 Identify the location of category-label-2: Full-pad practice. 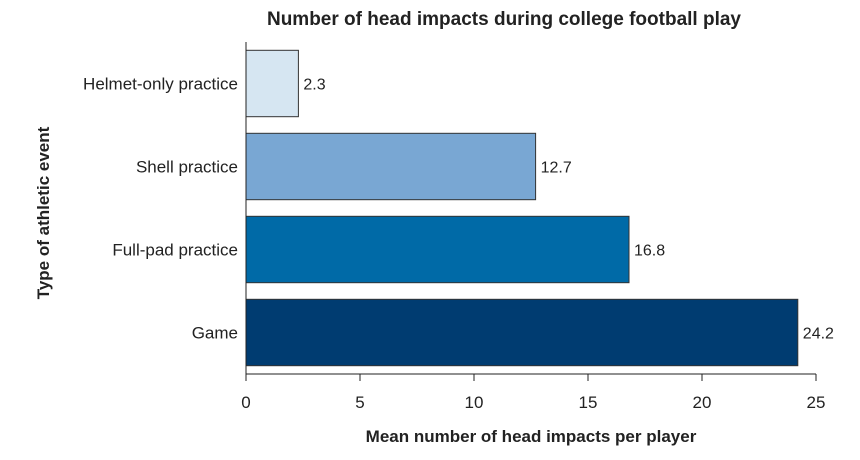
(175, 250).